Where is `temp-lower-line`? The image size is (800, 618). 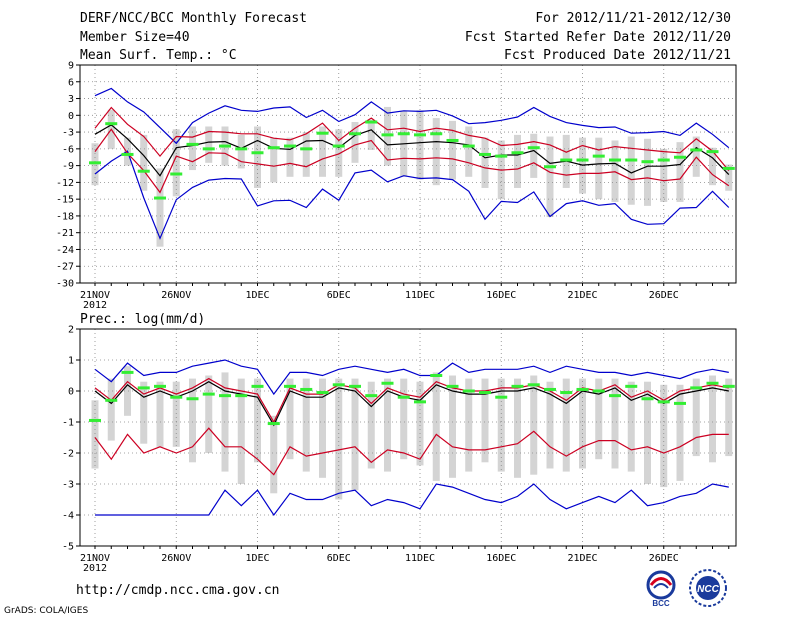 temp-lower-line is located at coordinates (412, 161).